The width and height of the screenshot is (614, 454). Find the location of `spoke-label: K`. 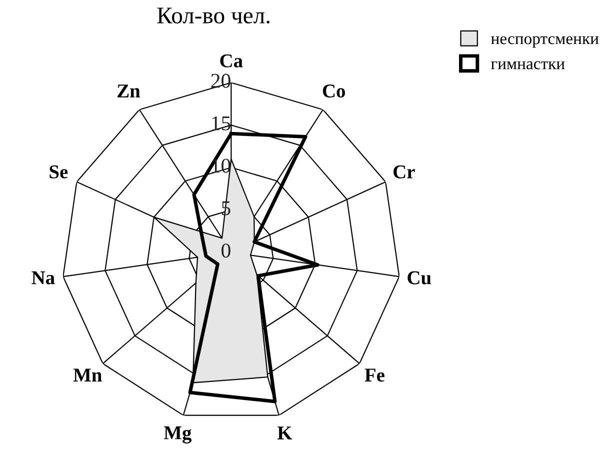

spoke-label: K is located at coordinates (284, 433).